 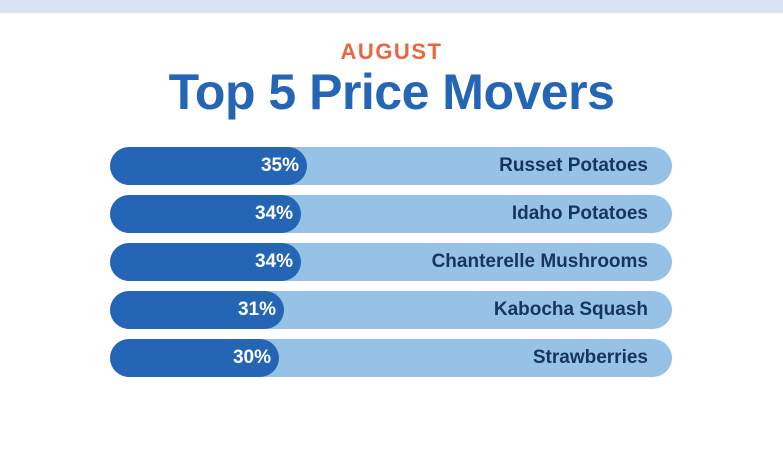 I want to click on bar-category-label: Chanterelle Mushrooms, so click(x=539, y=261).